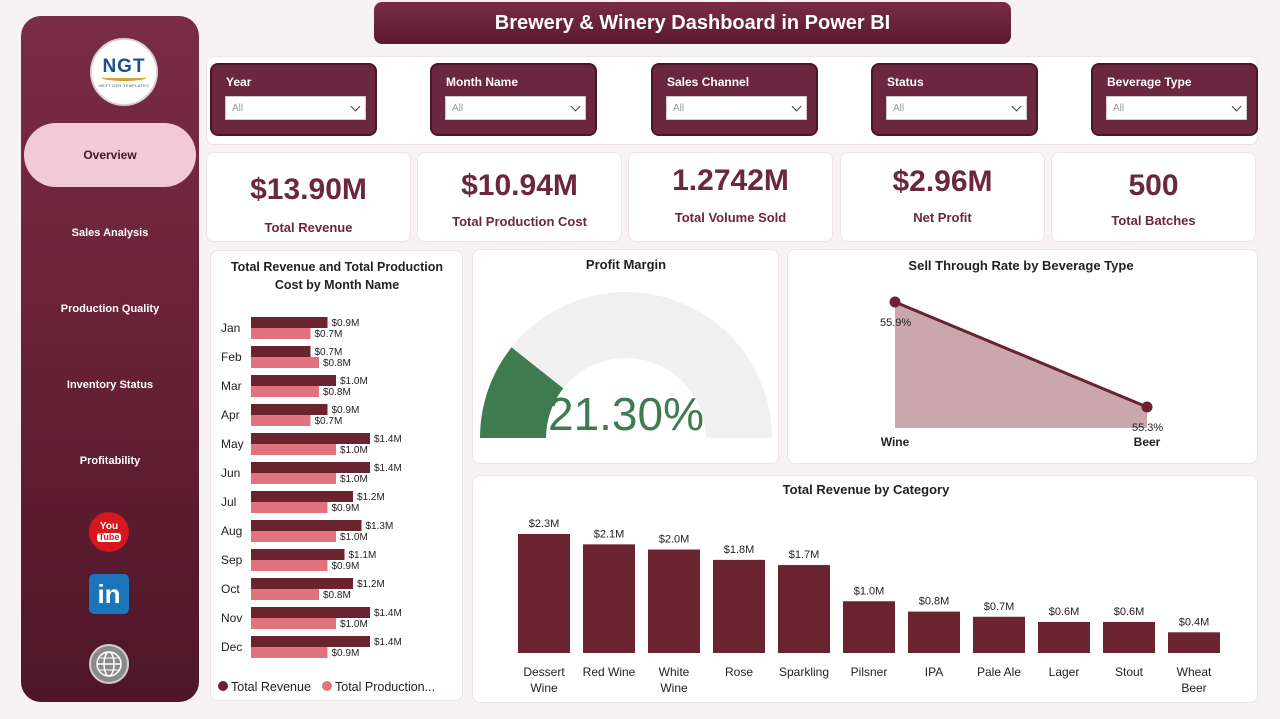  I want to click on filter-month-name-select: All, so click(515, 108).